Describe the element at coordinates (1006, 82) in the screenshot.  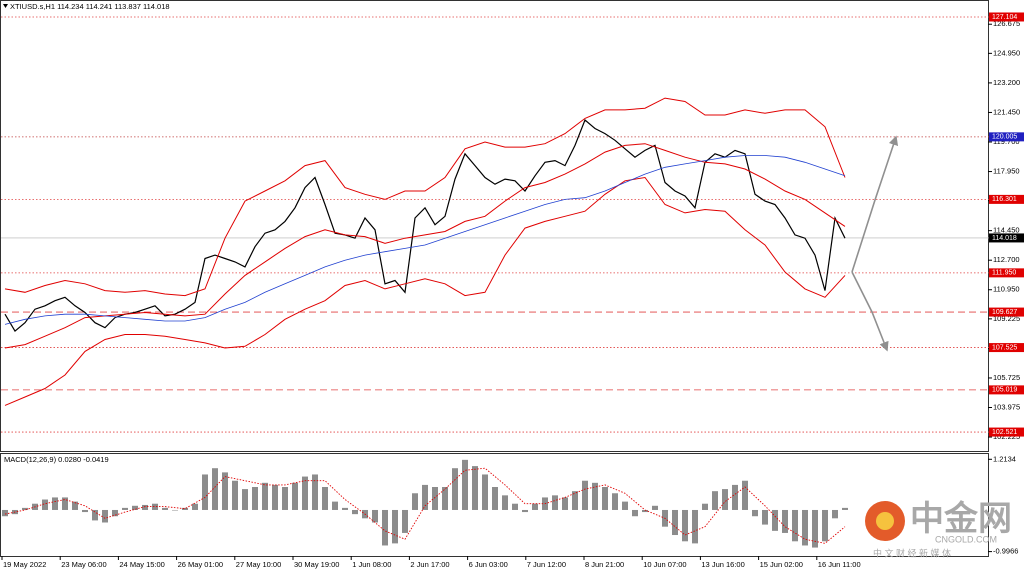
I see `y-tick-label: 123.200` at that location.